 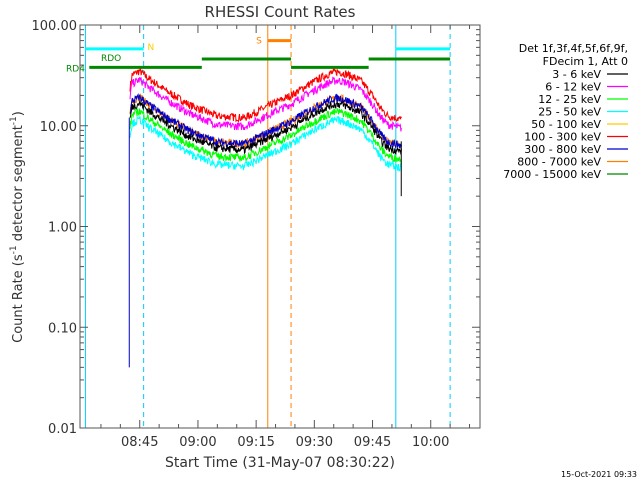 What do you see at coordinates (55, 26) in the screenshot?
I see `y-tick-label: 100.00` at bounding box center [55, 26].